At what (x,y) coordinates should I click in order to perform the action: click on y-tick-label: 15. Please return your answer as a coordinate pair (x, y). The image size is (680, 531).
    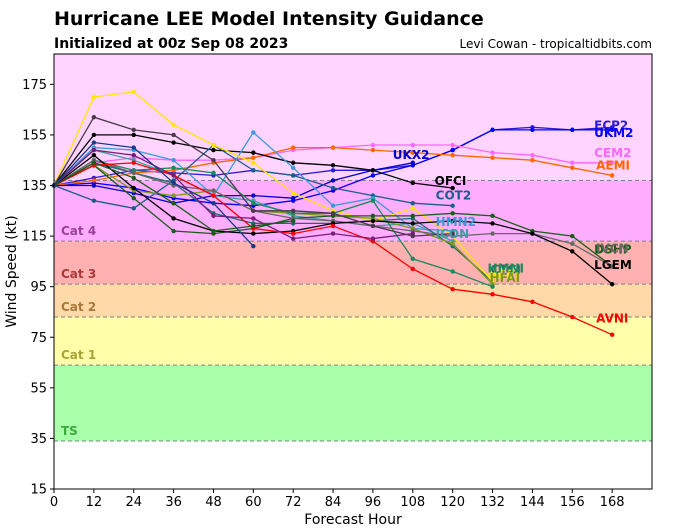
    Looking at the image, I should click on (38, 490).